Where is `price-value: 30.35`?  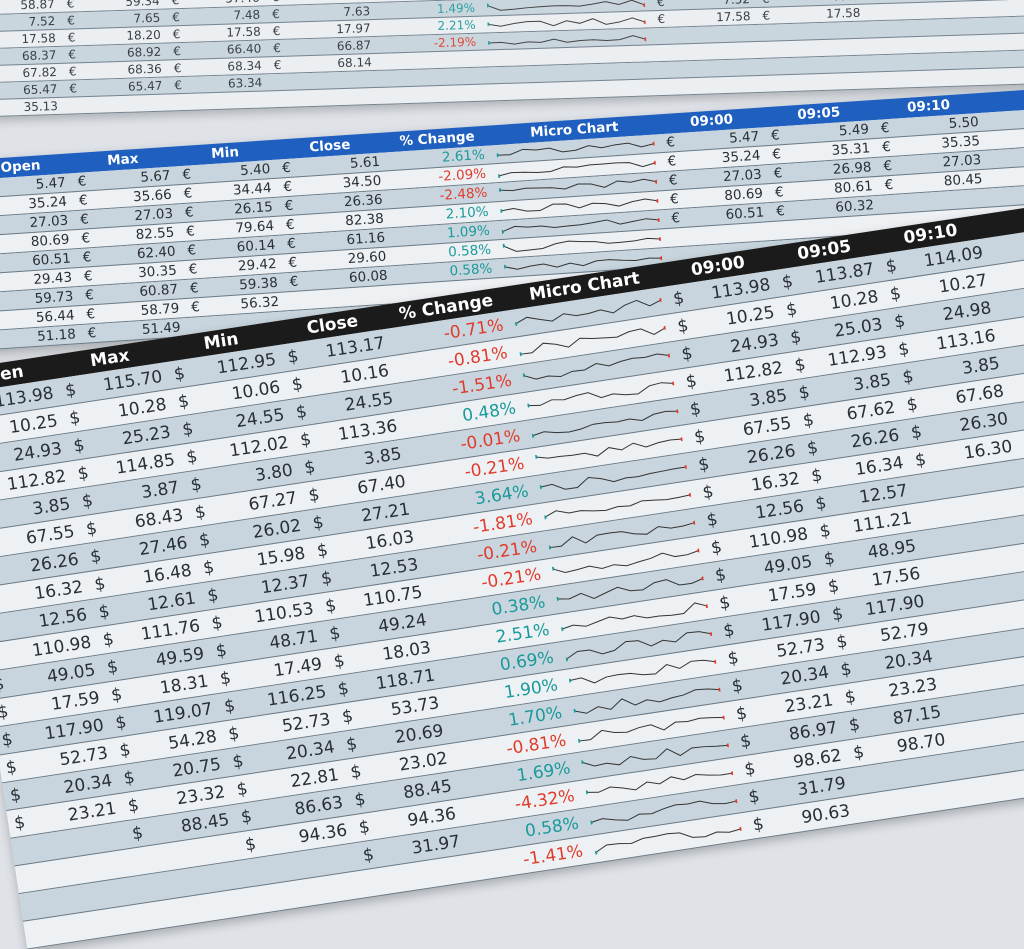 price-value: 30.35 is located at coordinates (158, 272).